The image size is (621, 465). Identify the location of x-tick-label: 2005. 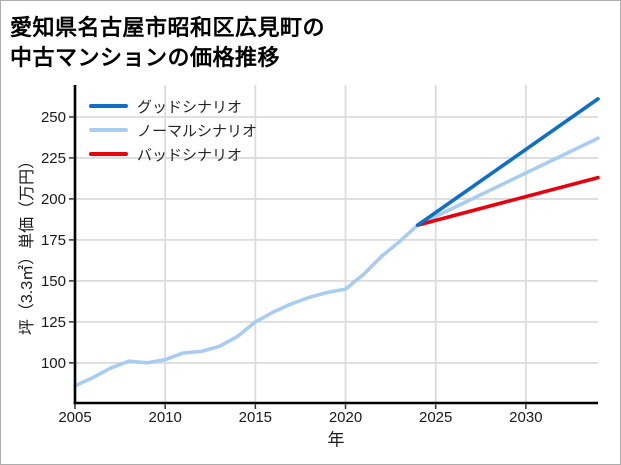
(74, 417).